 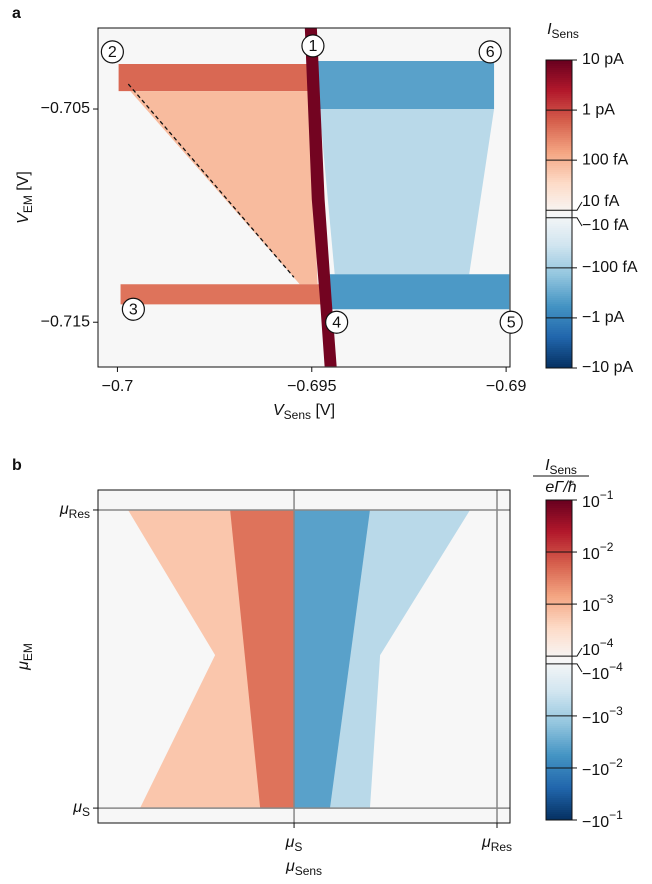 I want to click on colorbar-tick-label: −10−1, so click(x=602, y=819).